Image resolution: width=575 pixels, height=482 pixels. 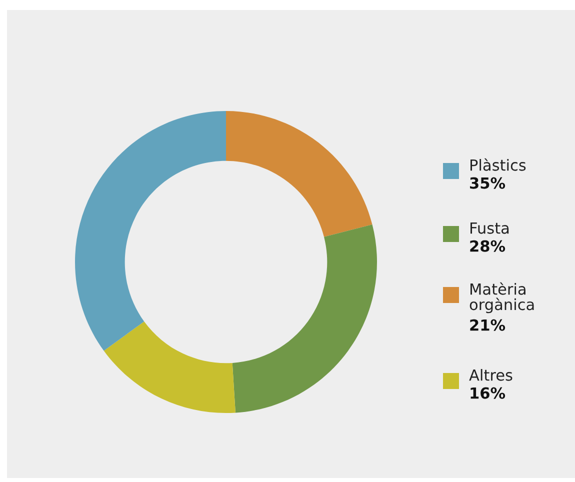 I want to click on legend-label: Altres, so click(x=490, y=375).